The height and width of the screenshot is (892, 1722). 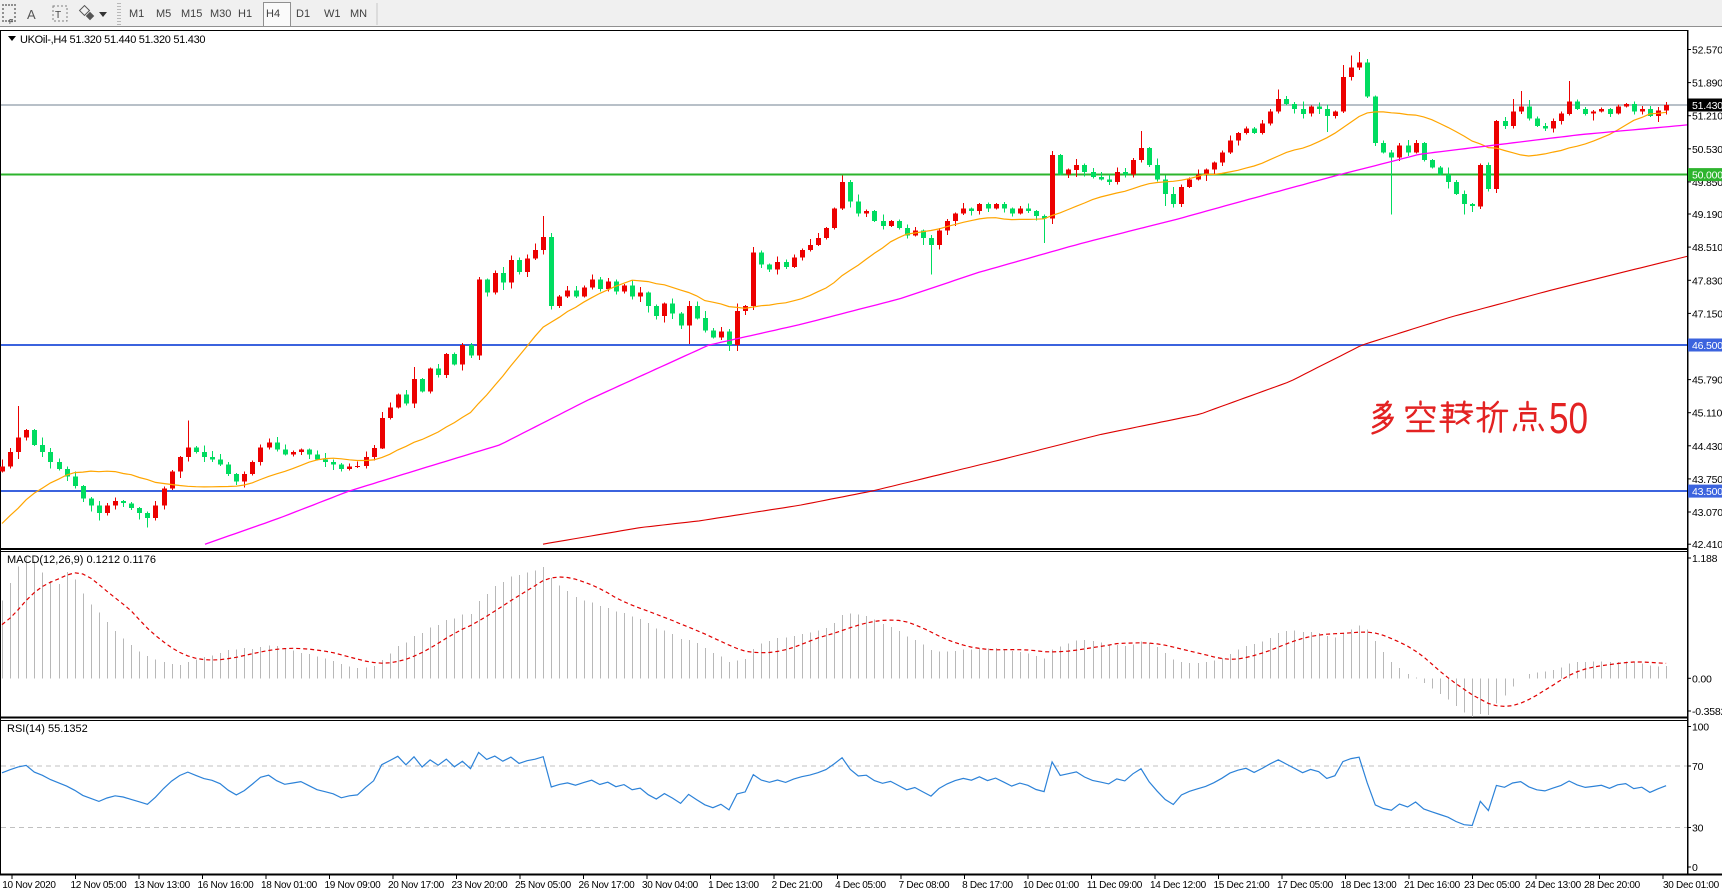 What do you see at coordinates (1568, 418) in the screenshot?
I see `svg-text: 50` at bounding box center [1568, 418].